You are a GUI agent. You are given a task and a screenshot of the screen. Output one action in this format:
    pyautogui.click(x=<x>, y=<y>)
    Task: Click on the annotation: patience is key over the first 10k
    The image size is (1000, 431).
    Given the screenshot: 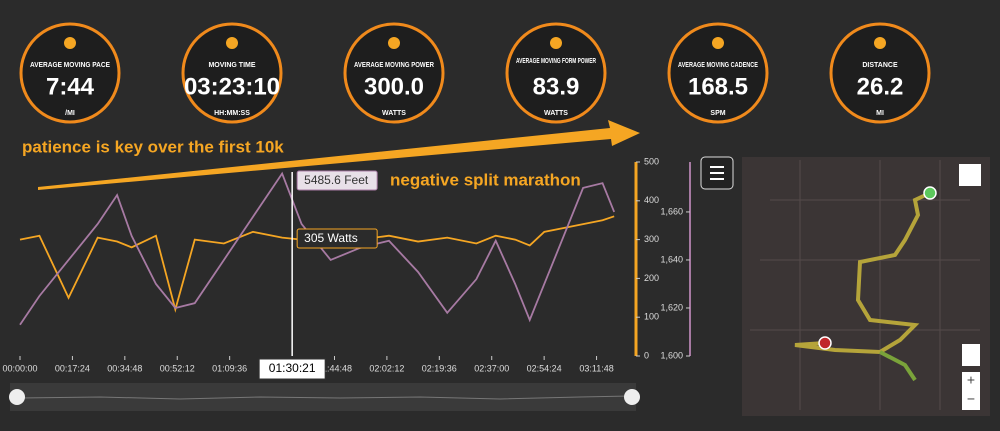 What is the action you would take?
    pyautogui.click(x=153, y=146)
    